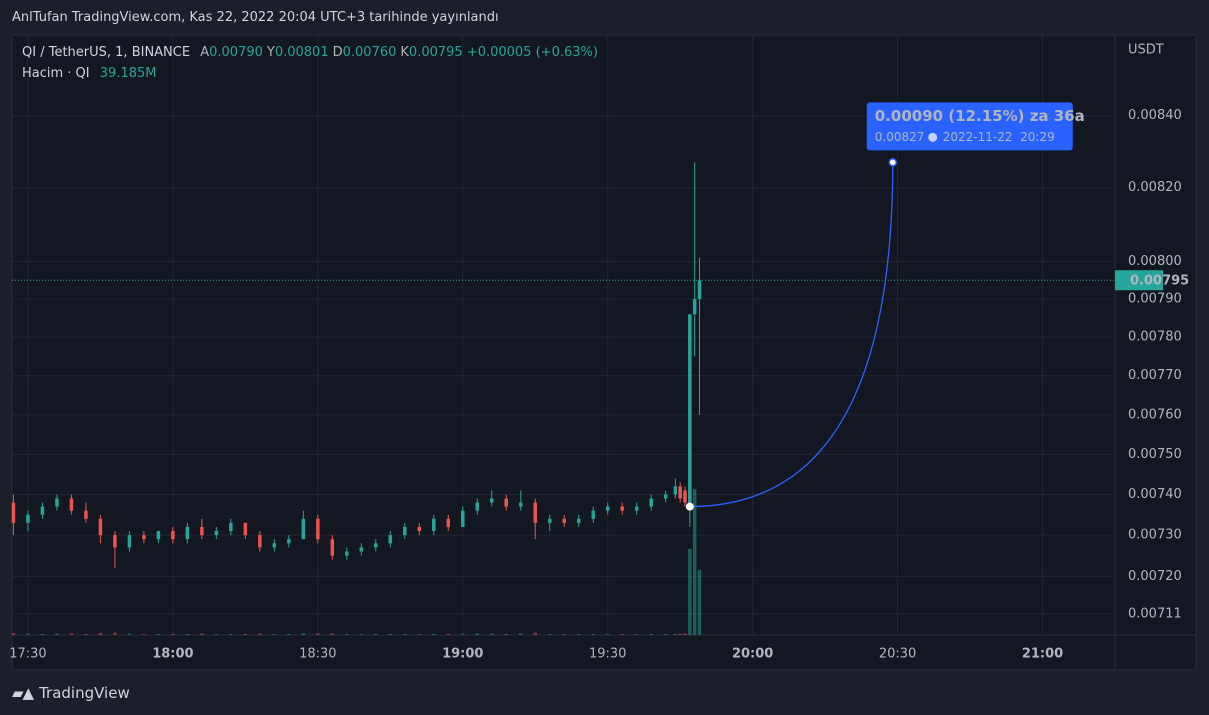  Describe the element at coordinates (933, 137) in the screenshot. I see `clock-icon` at that location.